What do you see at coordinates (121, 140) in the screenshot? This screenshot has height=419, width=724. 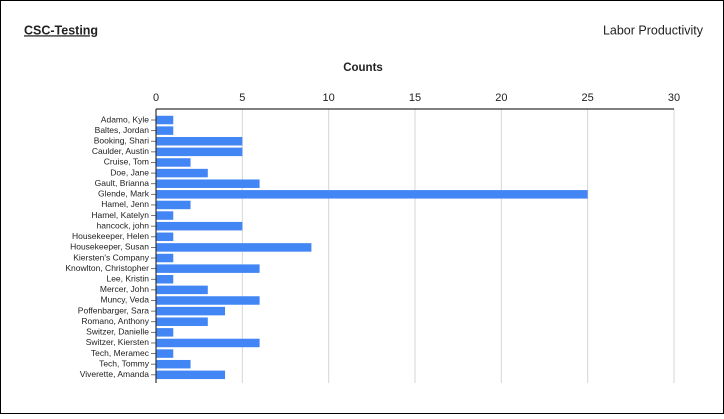 I see `y-tick-label: Booking, Shari` at bounding box center [121, 140].